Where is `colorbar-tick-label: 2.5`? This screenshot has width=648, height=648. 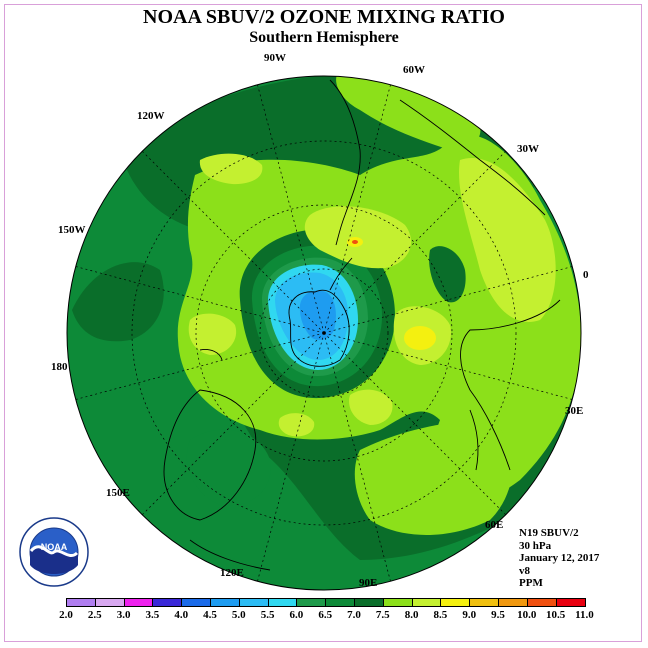 colorbar-tick-label: 2.5 is located at coordinates (94, 615).